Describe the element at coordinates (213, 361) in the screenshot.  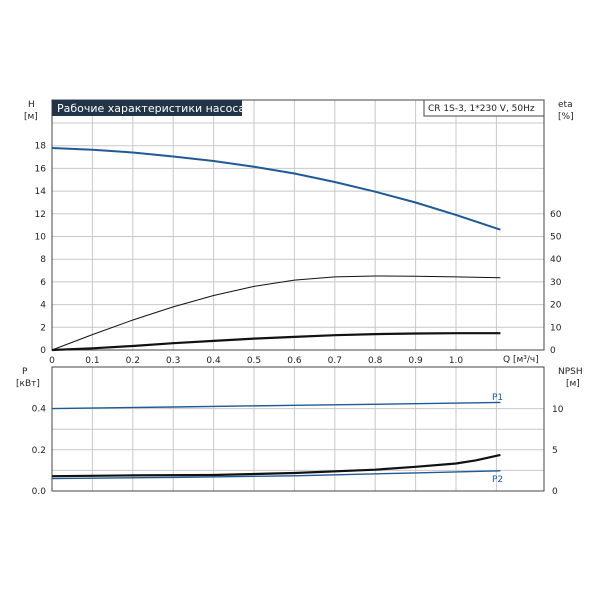
I see `x-tick-label: 0.4` at that location.